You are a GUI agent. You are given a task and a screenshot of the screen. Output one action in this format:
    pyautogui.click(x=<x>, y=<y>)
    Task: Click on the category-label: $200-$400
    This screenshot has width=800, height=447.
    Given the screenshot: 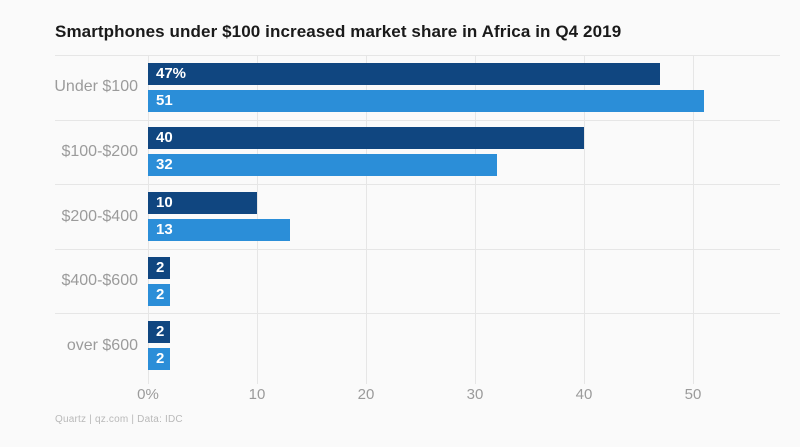 What is the action you would take?
    pyautogui.click(x=99, y=216)
    